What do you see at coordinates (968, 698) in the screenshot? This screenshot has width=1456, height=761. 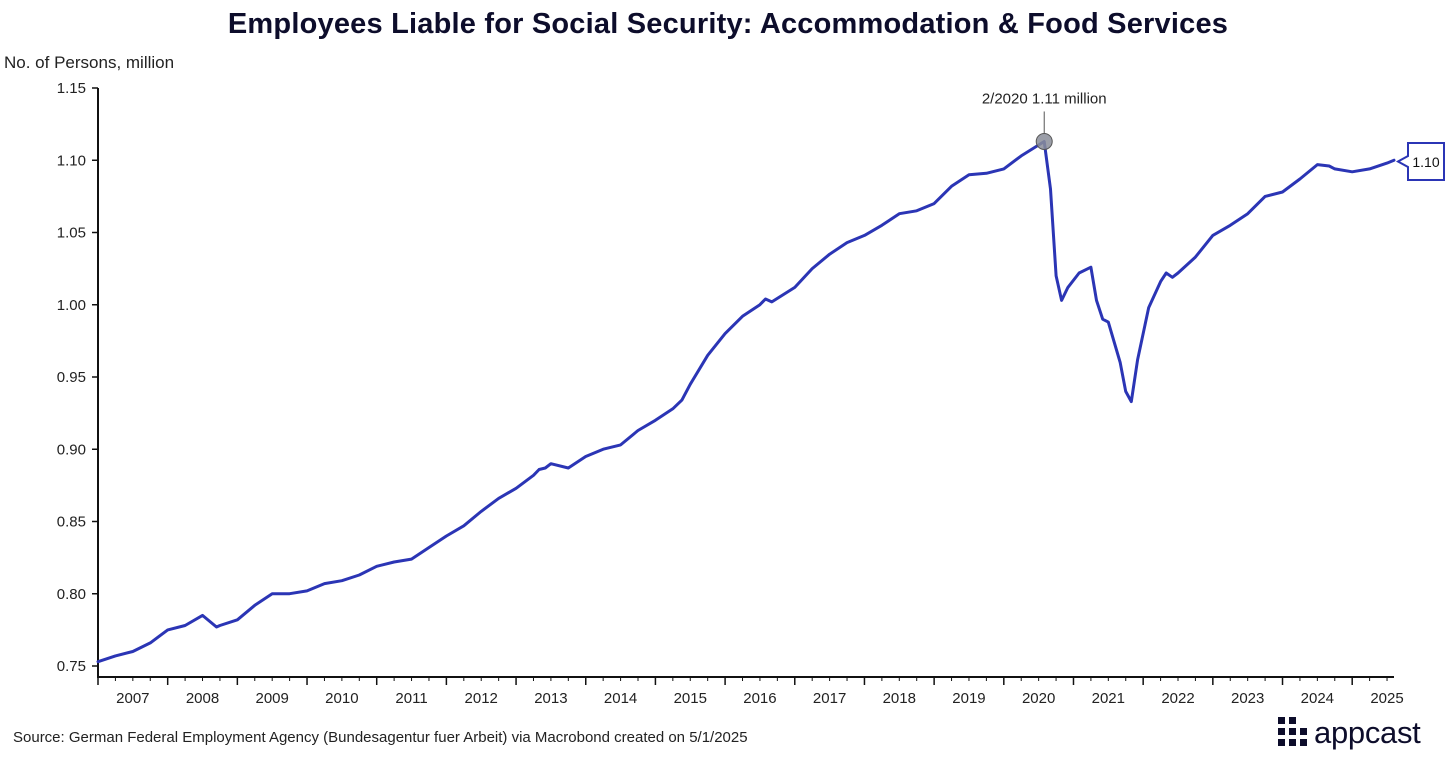 I see `x-tick-label: 2019` at bounding box center [968, 698].